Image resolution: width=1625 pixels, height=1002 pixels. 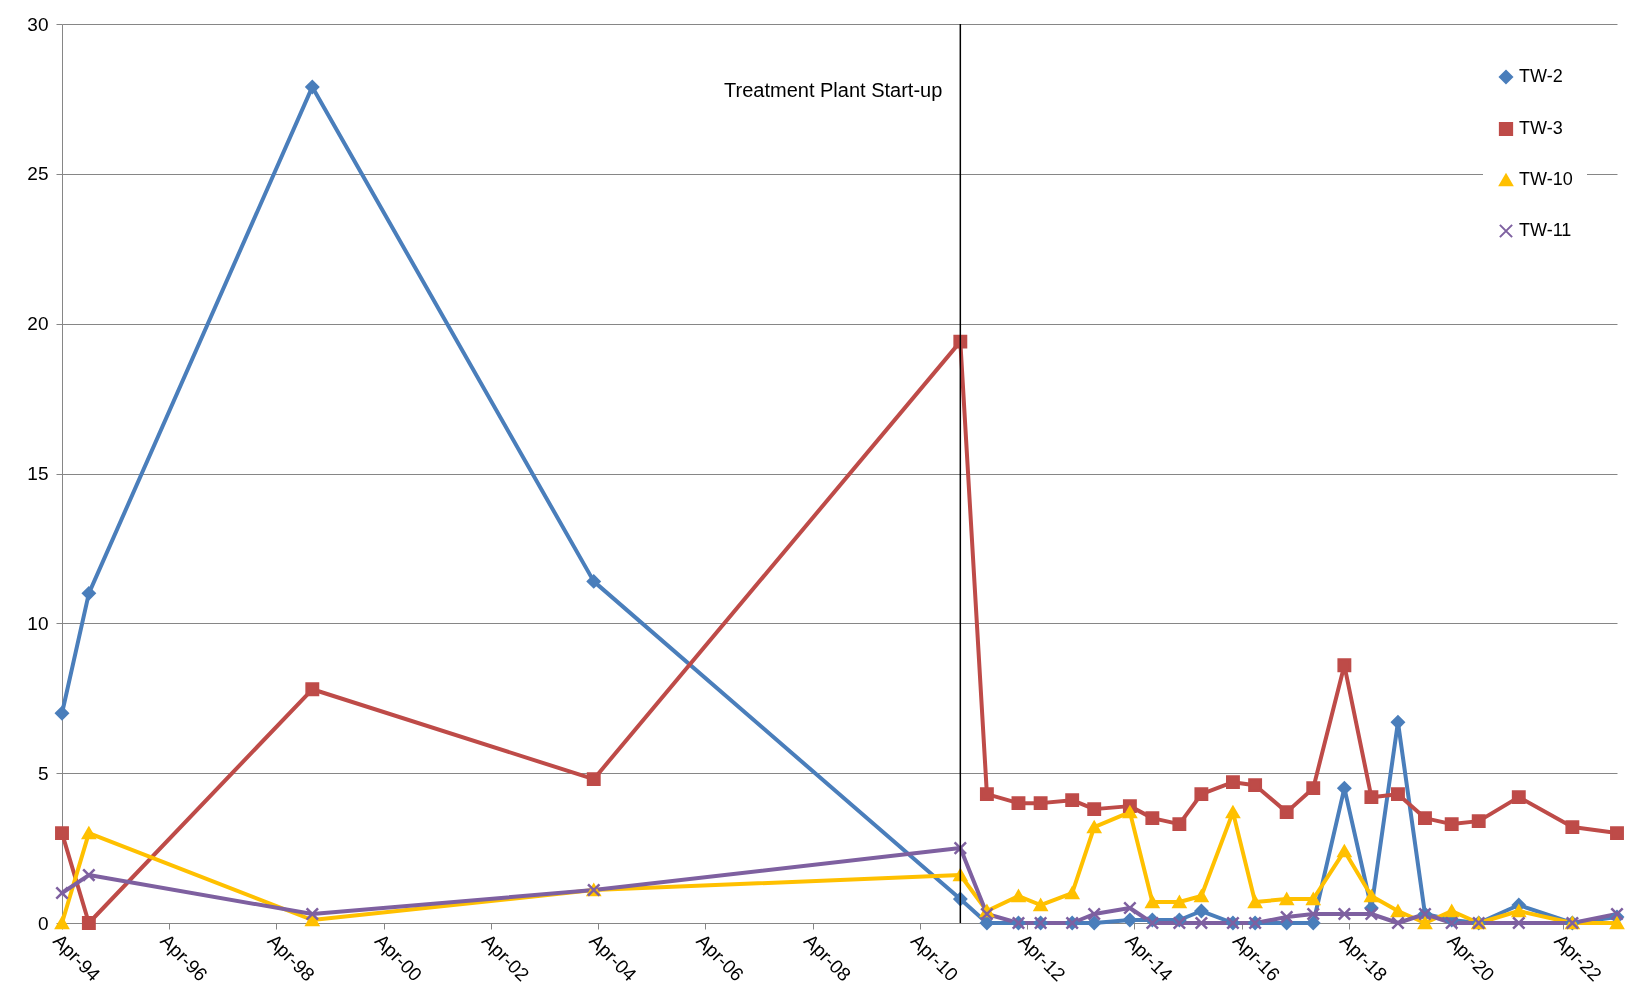 I want to click on ref-line-label: Treatment Plant Start-up, so click(x=833, y=90).